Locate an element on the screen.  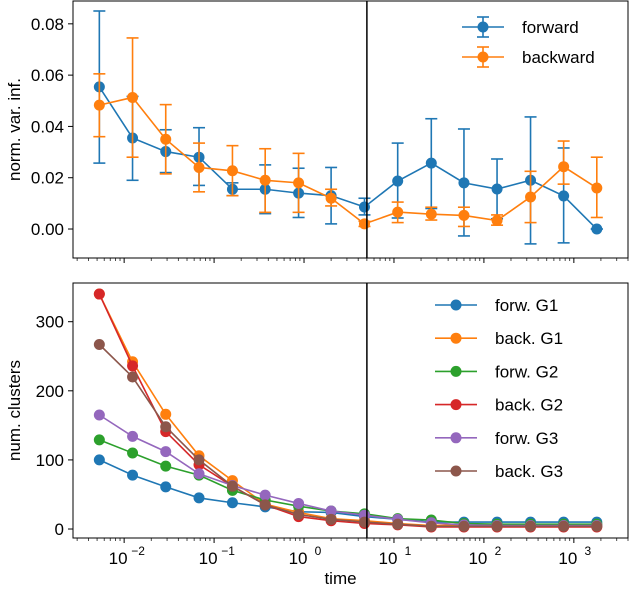
legend-item: back. G1 is located at coordinates (499, 338).